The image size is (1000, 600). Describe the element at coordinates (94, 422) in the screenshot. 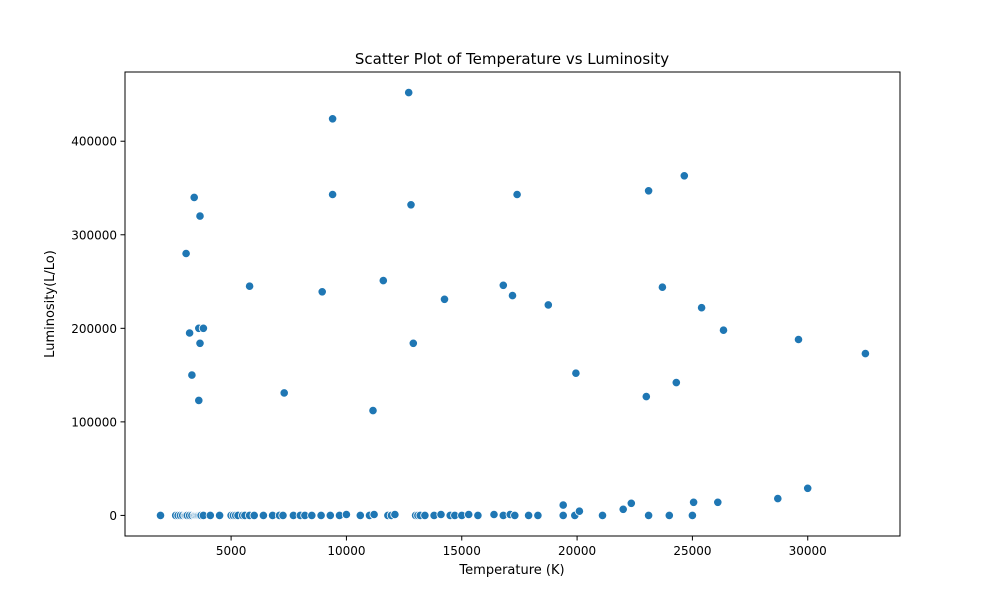

I see `y-tick-label: 100000` at that location.